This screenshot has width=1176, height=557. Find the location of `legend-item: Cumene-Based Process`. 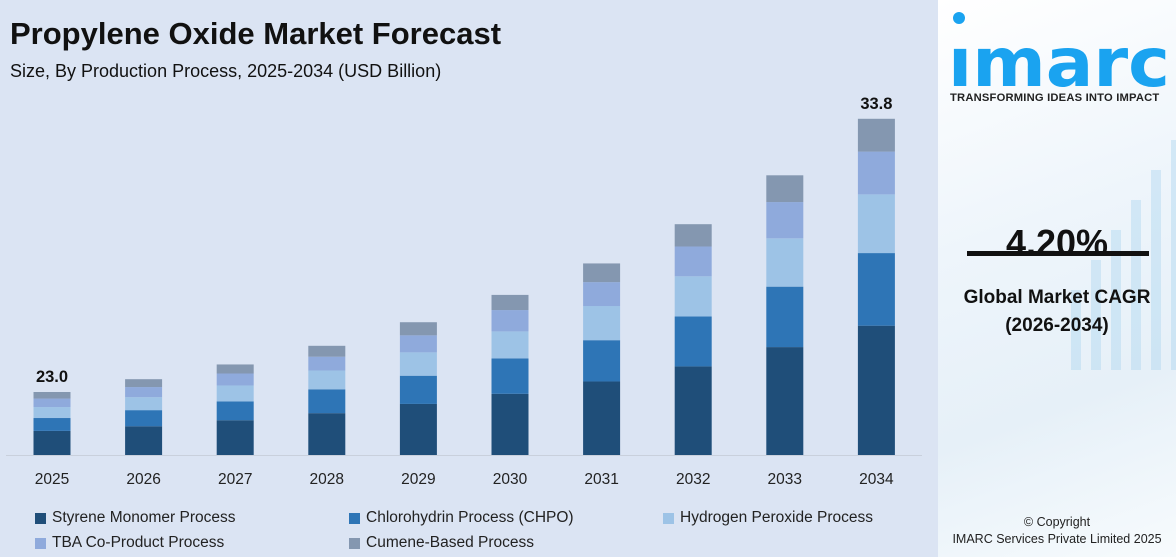

legend-item: Cumene-Based Process is located at coordinates (441, 543).